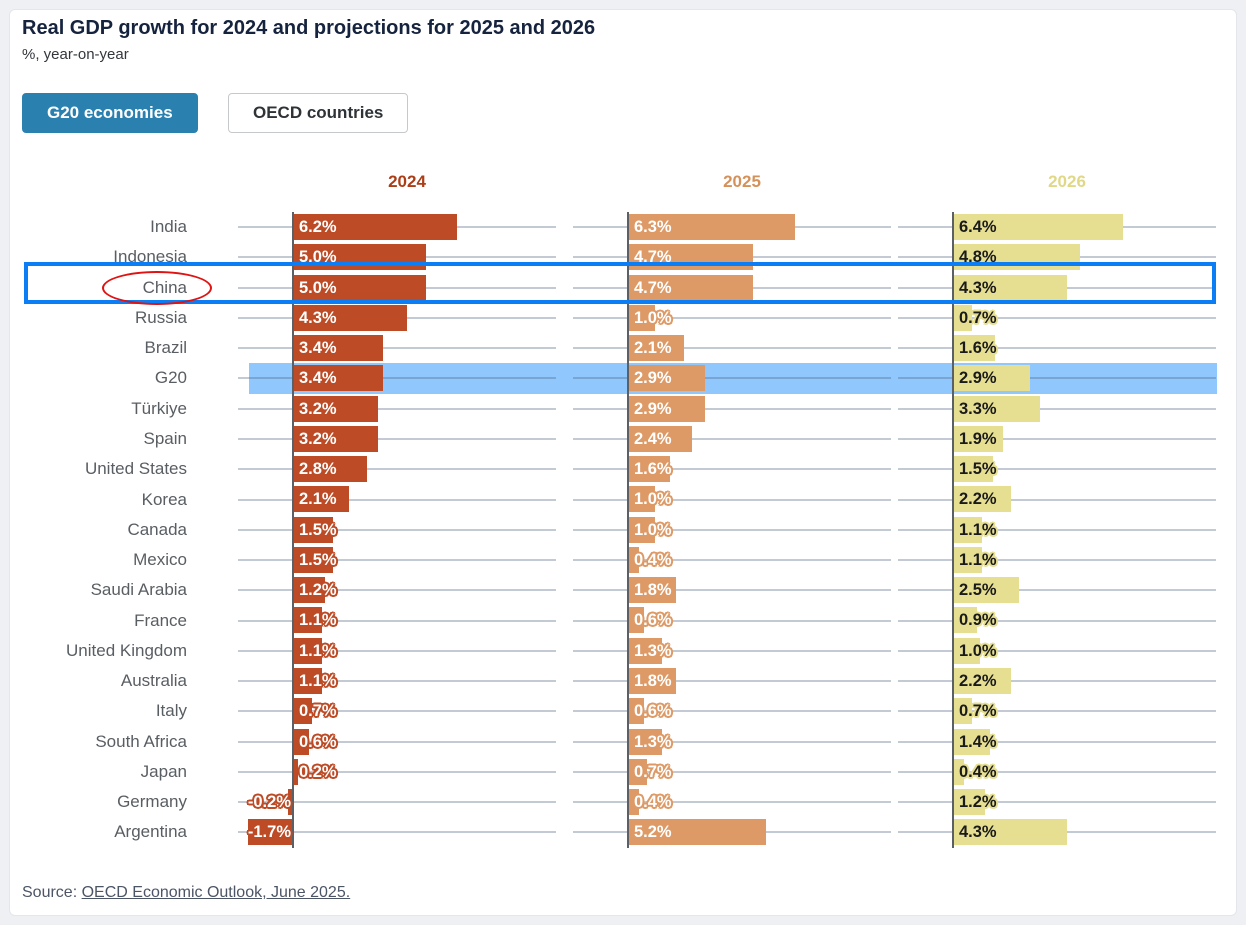 This screenshot has height=925, width=1246. What do you see at coordinates (969, 802) in the screenshot?
I see `bar-2026-germany` at bounding box center [969, 802].